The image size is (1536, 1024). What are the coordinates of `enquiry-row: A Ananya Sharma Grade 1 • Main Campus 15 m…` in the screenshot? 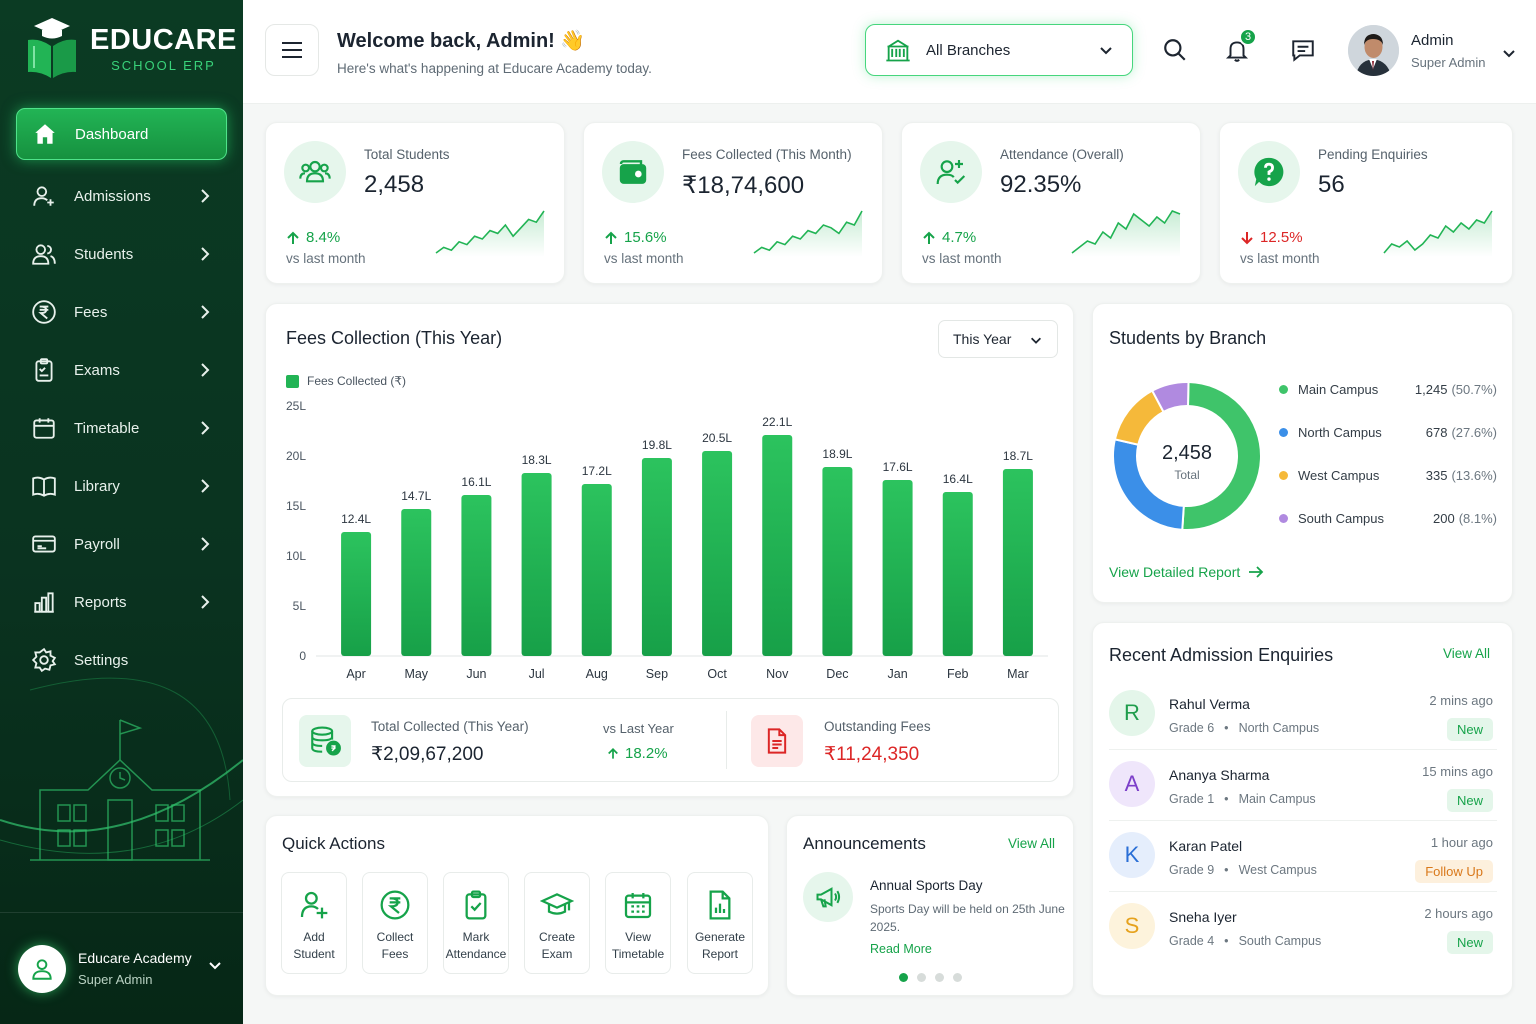 It's located at (1303, 786).